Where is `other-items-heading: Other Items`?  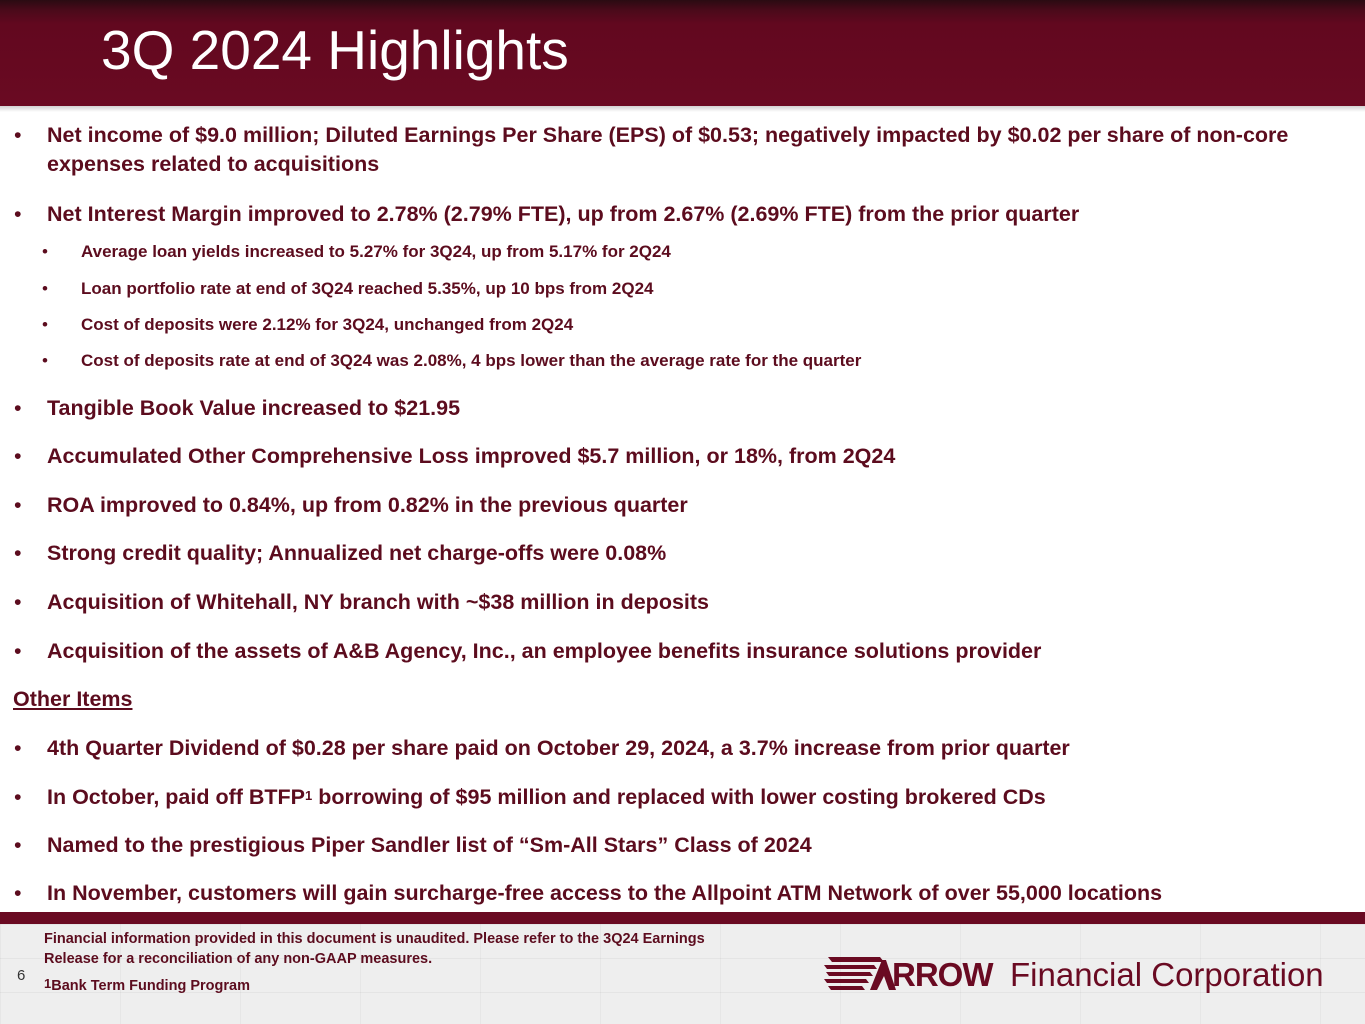 other-items-heading: Other Items is located at coordinates (73, 699).